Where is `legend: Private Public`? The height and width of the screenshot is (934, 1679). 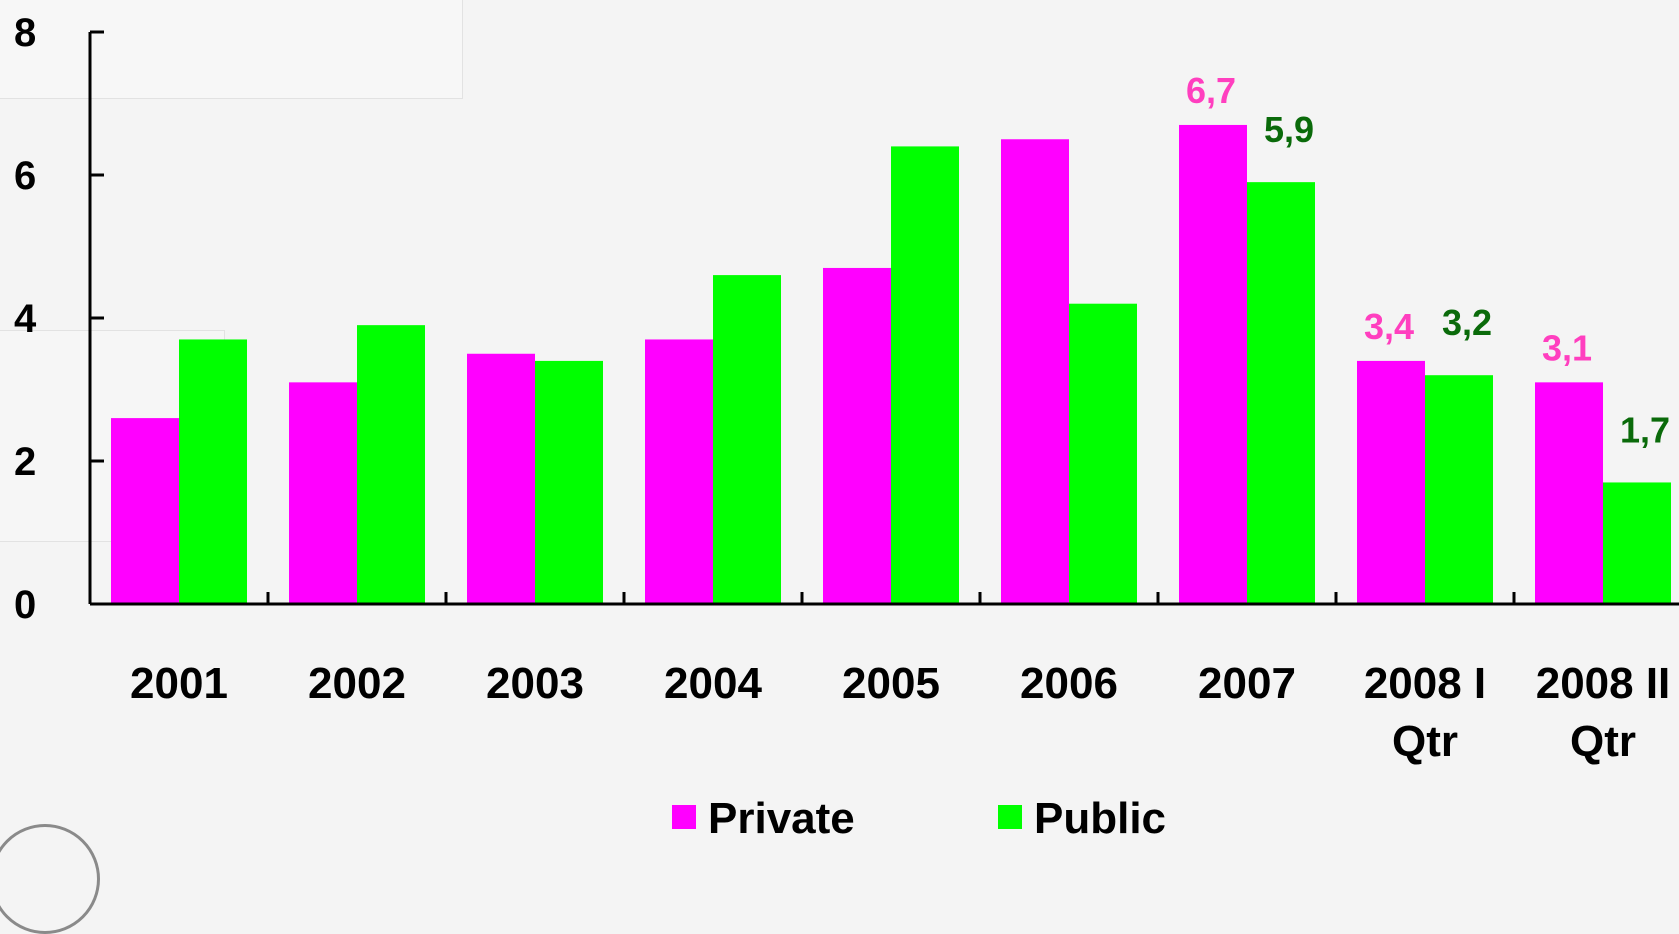
legend: Private Public is located at coordinates (919, 817).